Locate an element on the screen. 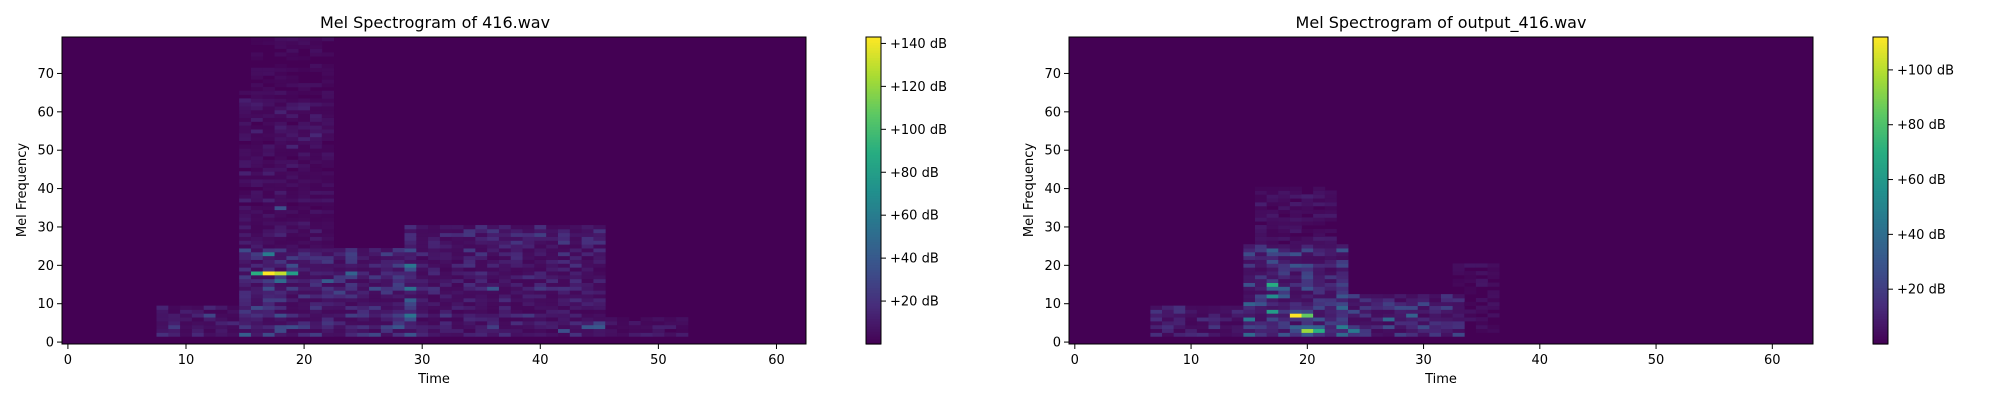  y-tick-label: 50 is located at coordinates (1052, 151).